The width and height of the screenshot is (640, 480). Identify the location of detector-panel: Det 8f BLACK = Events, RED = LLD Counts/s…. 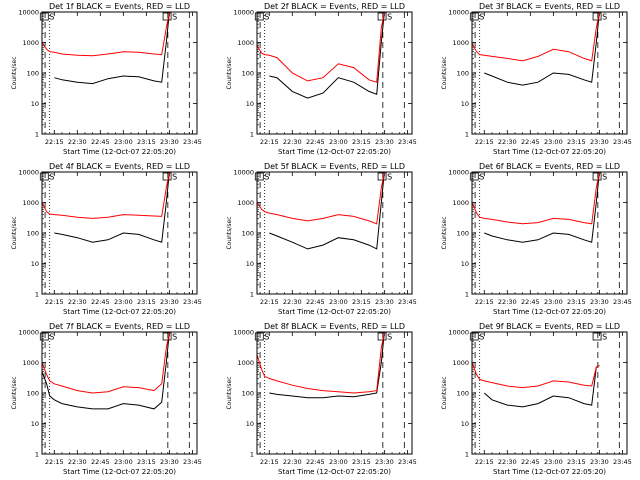
(321, 399).